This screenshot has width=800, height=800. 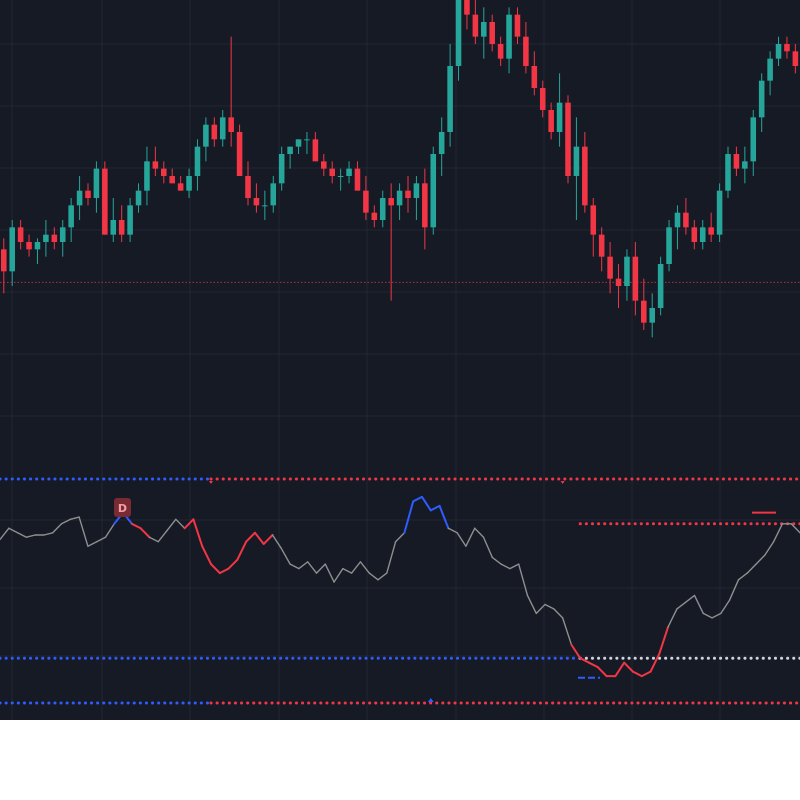 I want to click on divergence-badge: D, so click(x=122, y=507).